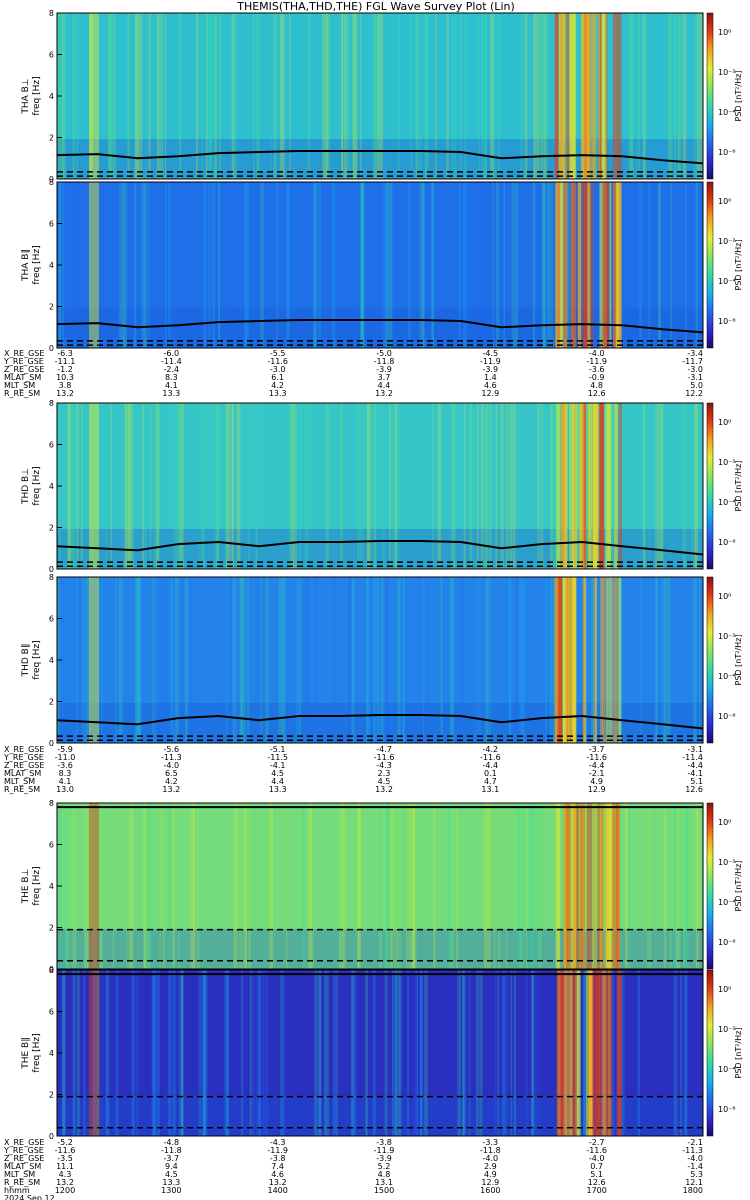 The height and width of the screenshot is (1200, 750). What do you see at coordinates (65, 377) in the screenshot?
I see `ephemeris-value: 10.3` at bounding box center [65, 377].